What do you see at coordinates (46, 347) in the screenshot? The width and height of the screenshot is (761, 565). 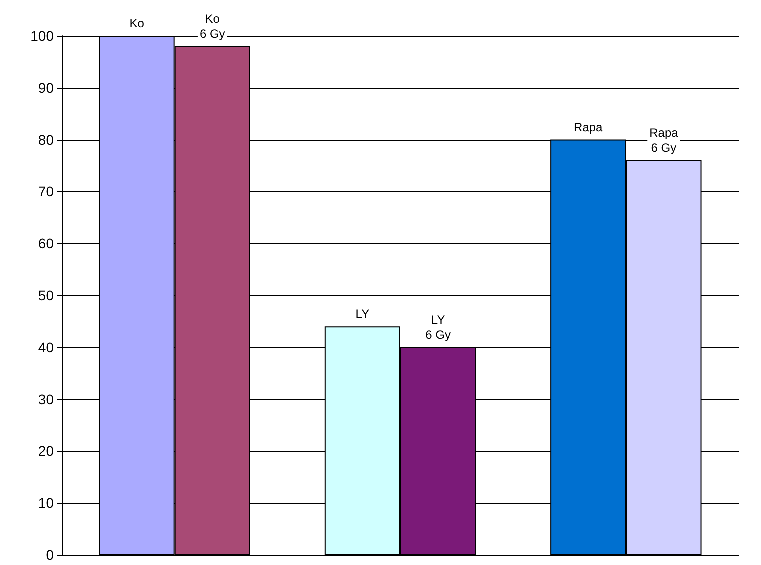 I see `y-tick-label: 40` at bounding box center [46, 347].